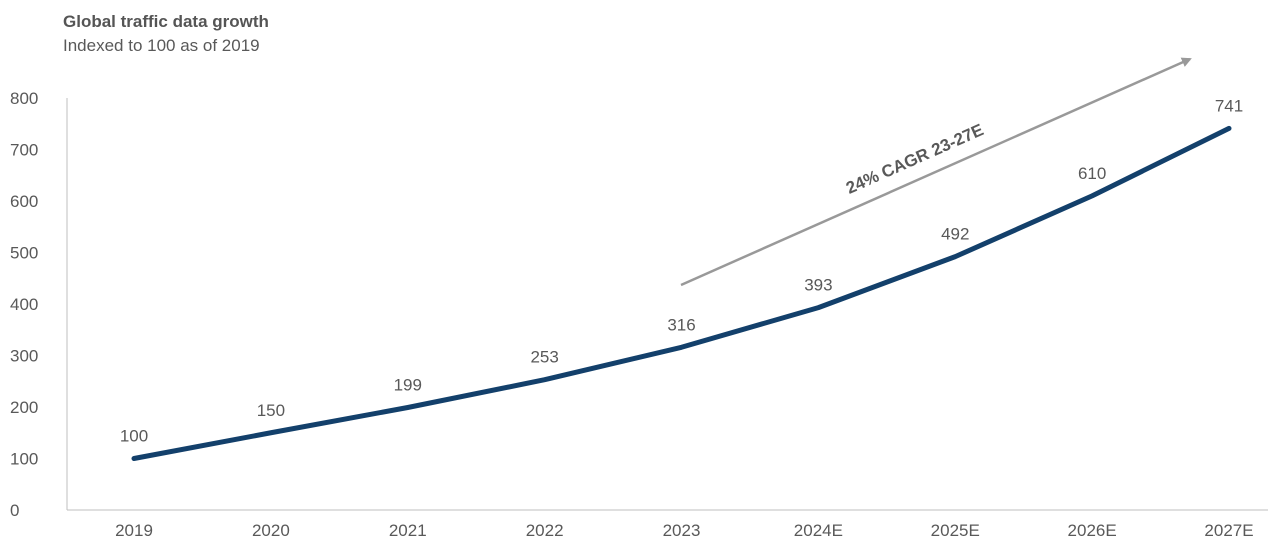 The height and width of the screenshot is (542, 1283). I want to click on y-tick-label: 800, so click(24, 98).